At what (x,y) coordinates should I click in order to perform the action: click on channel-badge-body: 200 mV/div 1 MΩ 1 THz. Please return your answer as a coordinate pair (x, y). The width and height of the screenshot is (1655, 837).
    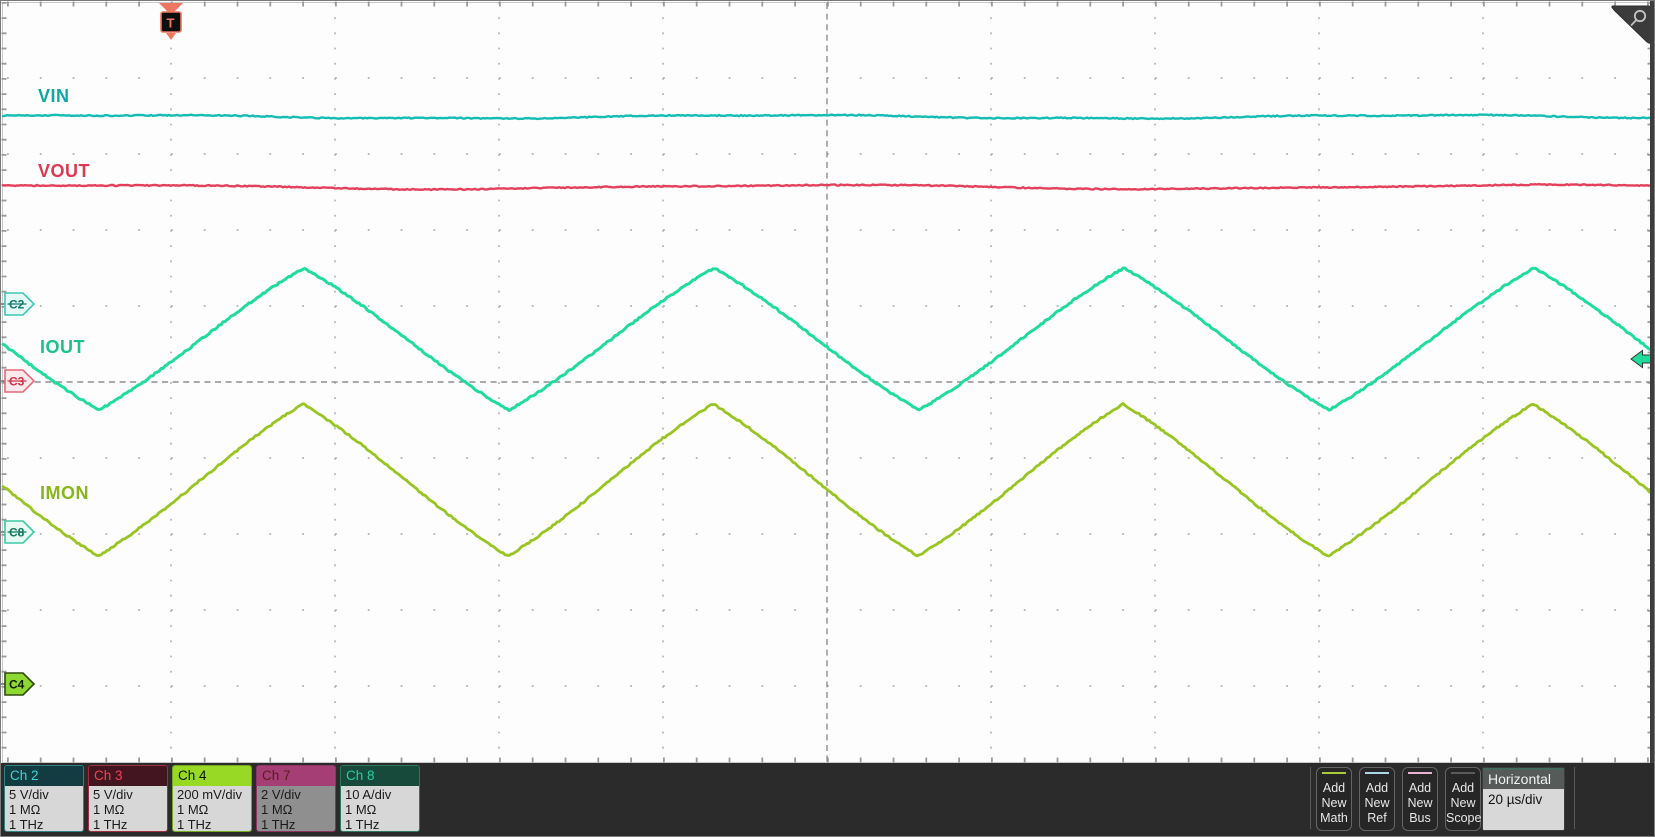
    Looking at the image, I should click on (212, 809).